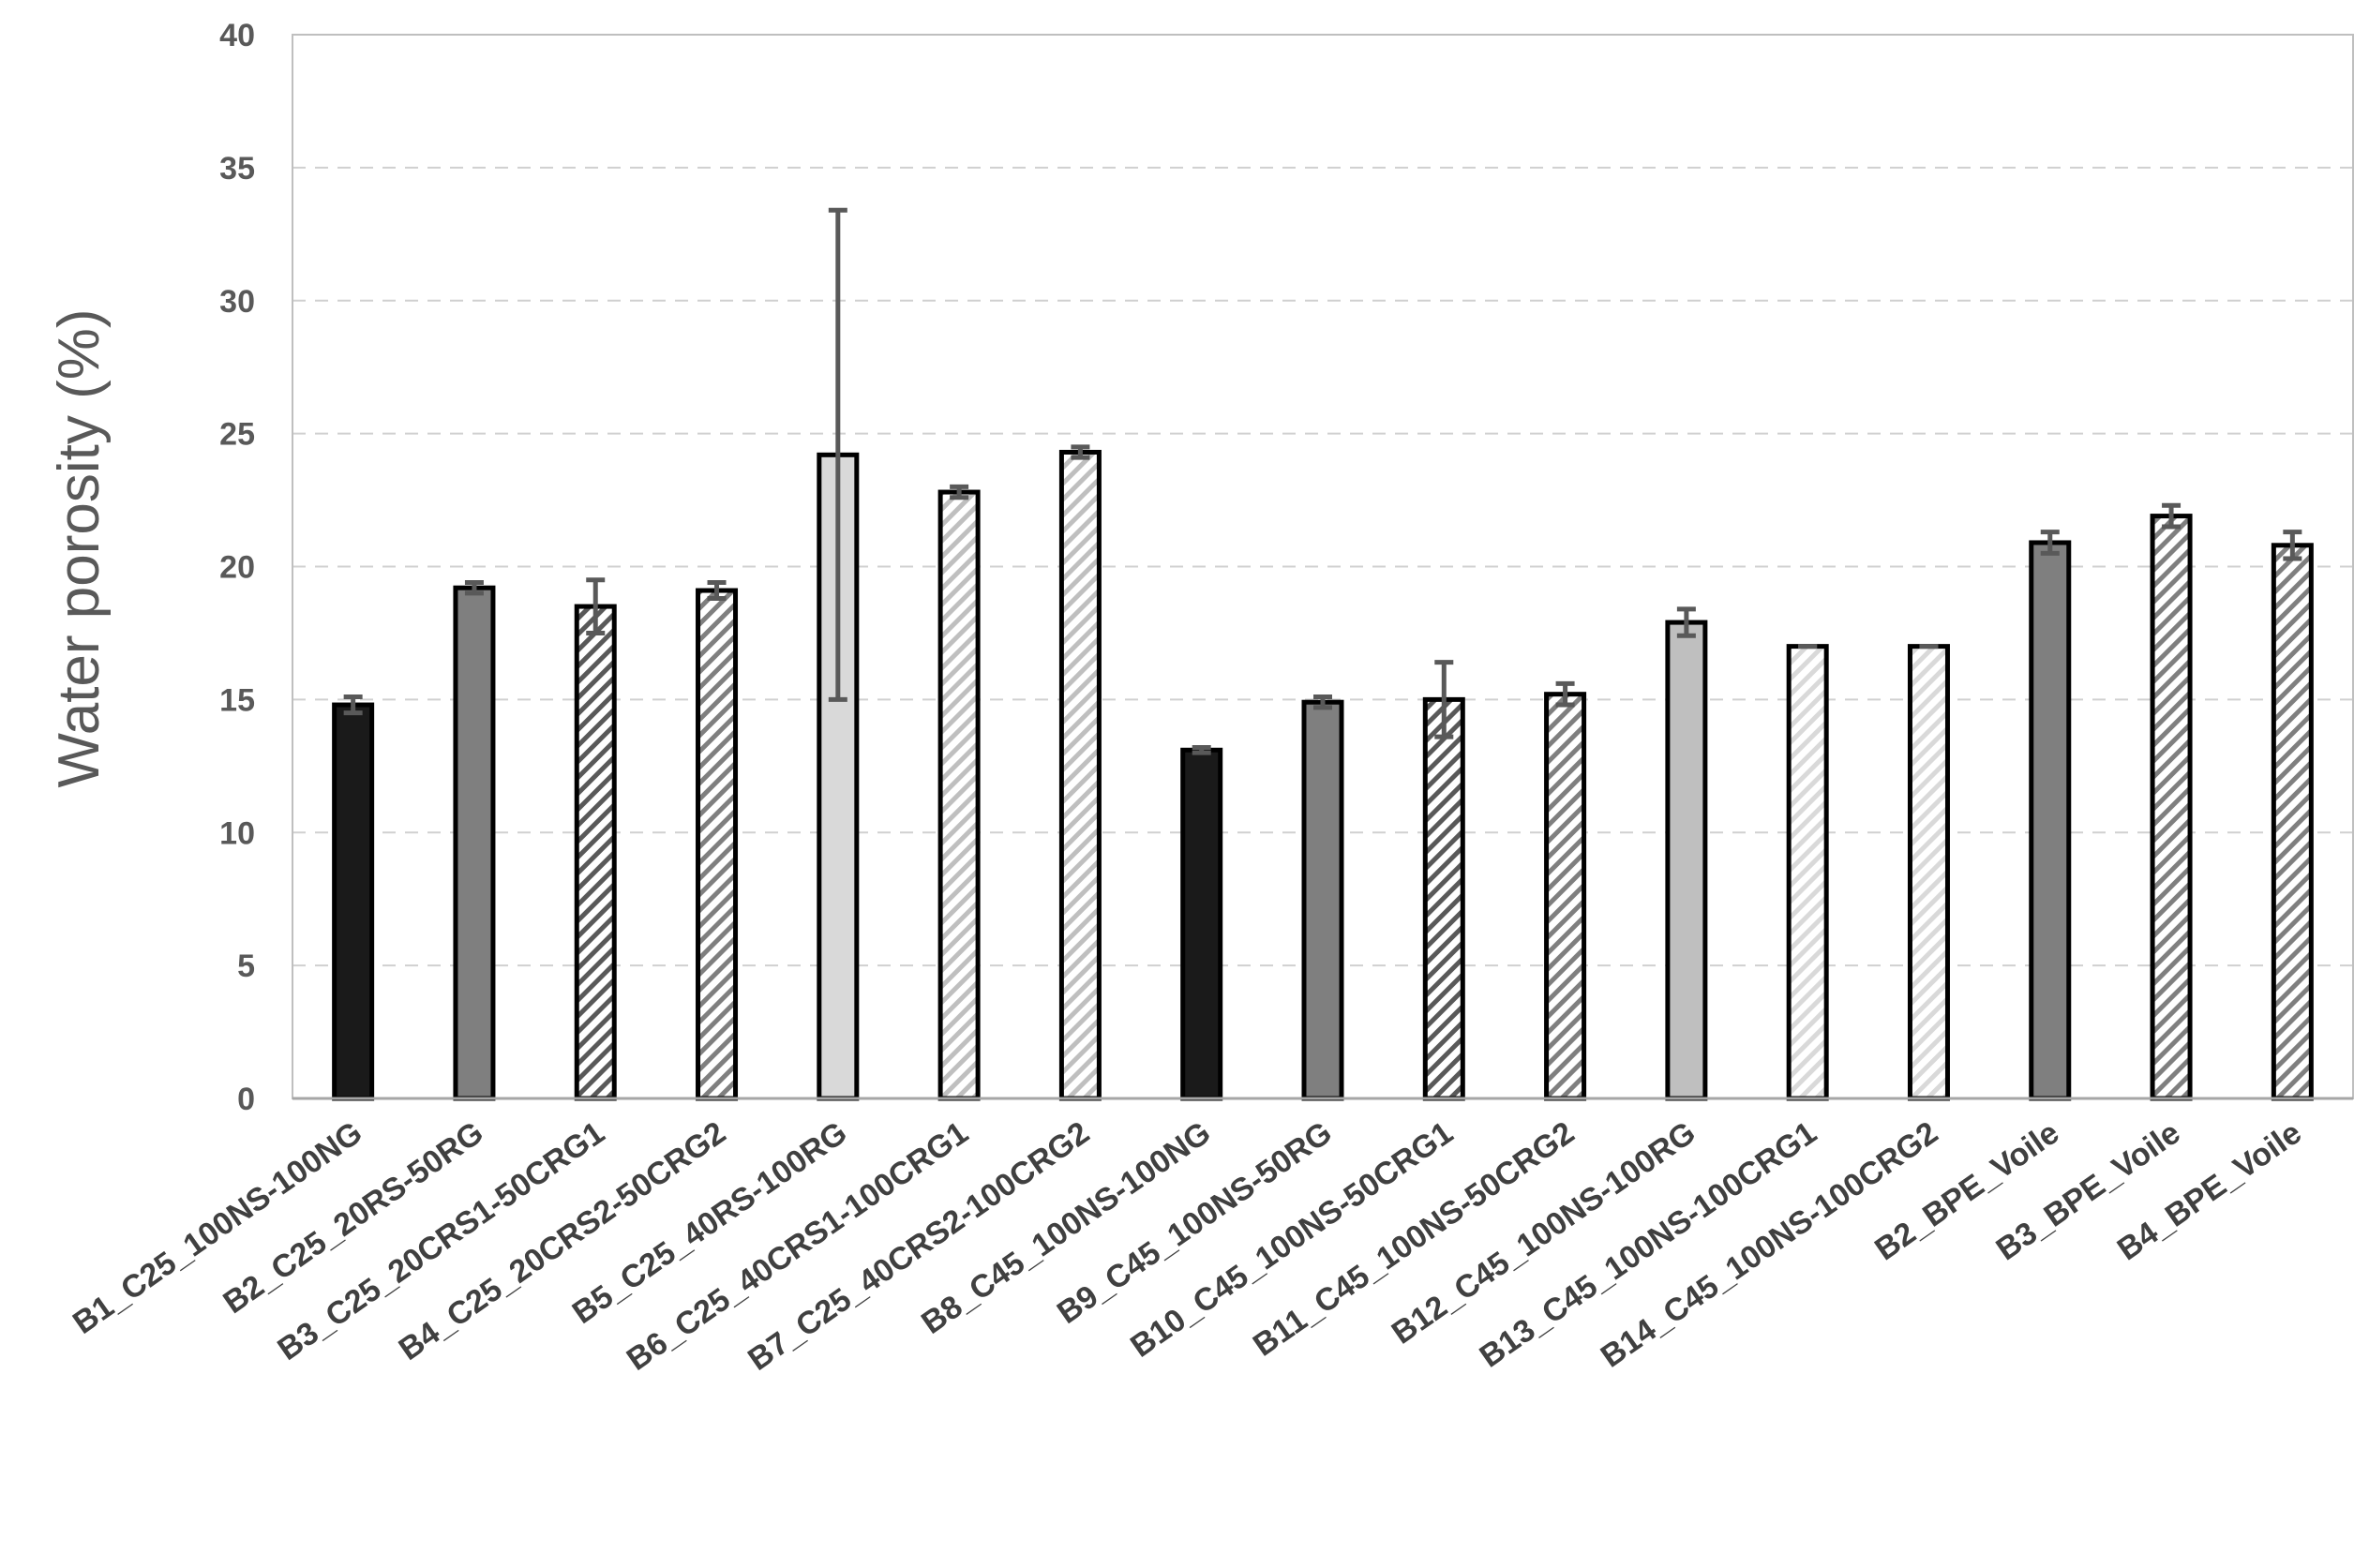 This screenshot has height=1568, width=2369. I want to click on y-tick-label: 40, so click(237, 35).